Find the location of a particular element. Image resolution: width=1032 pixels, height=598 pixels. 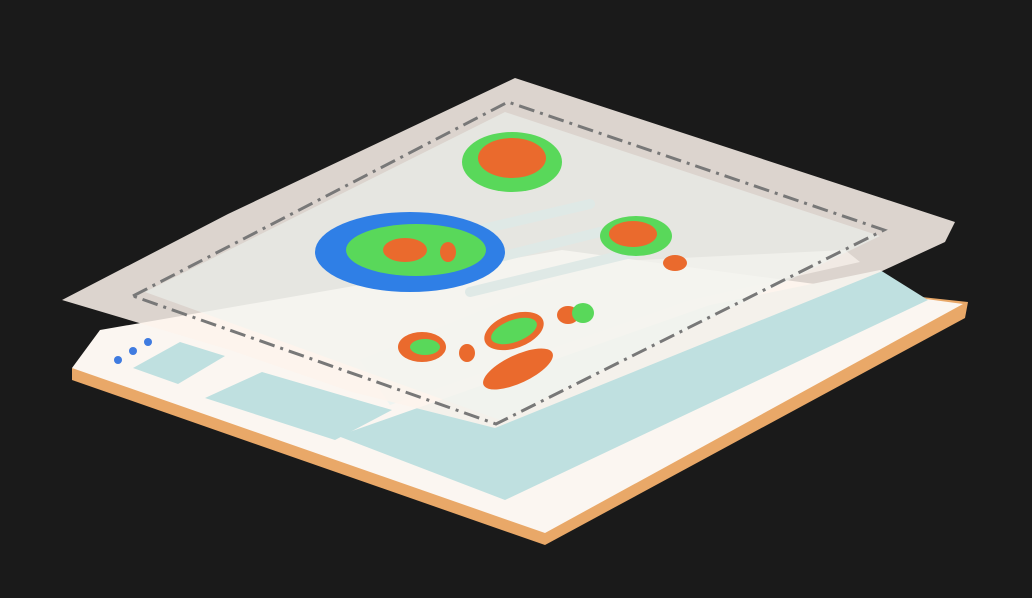

heatmap-hotspot-lower-left is located at coordinates (422, 347).